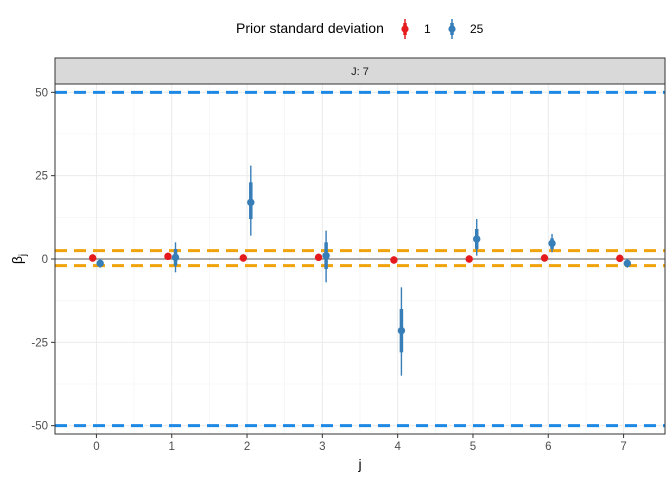 This screenshot has height=480, width=672. What do you see at coordinates (360, 443) in the screenshot?
I see `x-axis: 0 1 2 3 4 5 6 7` at bounding box center [360, 443].